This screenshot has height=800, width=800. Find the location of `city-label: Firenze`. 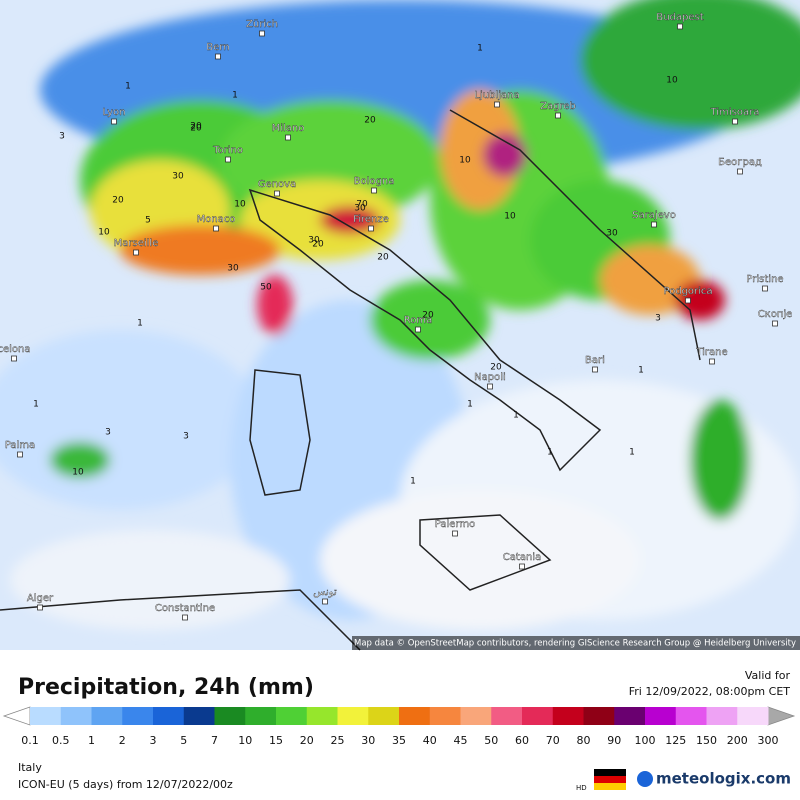

city-label: Firenze is located at coordinates (371, 219).